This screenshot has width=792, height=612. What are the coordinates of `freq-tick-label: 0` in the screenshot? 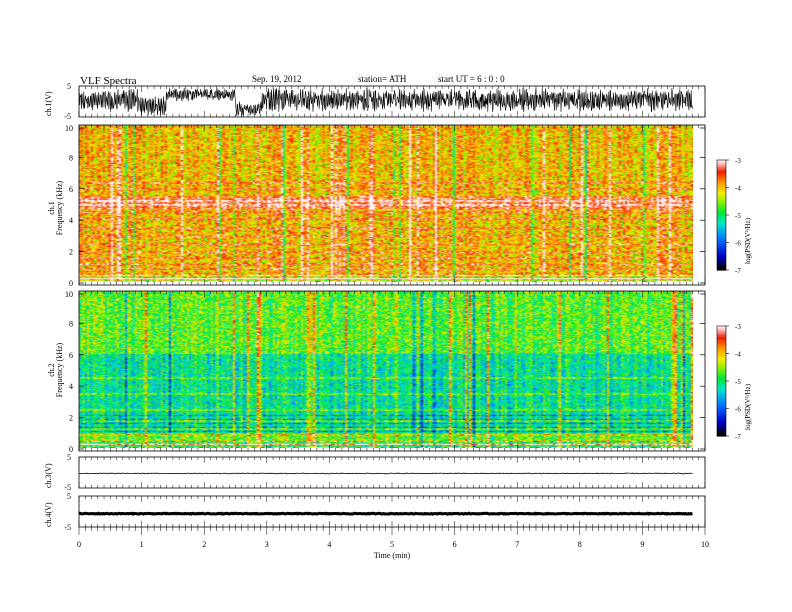 It's located at (71, 449).